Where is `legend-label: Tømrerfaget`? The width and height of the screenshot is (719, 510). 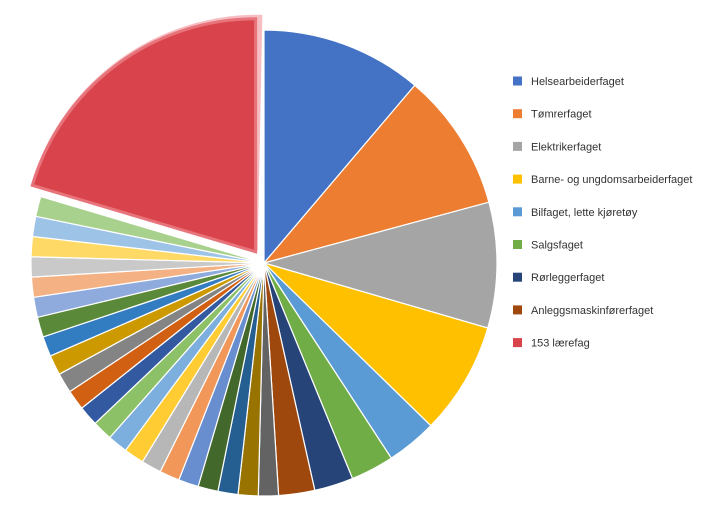
legend-label: Tømrerfaget is located at coordinates (561, 115).